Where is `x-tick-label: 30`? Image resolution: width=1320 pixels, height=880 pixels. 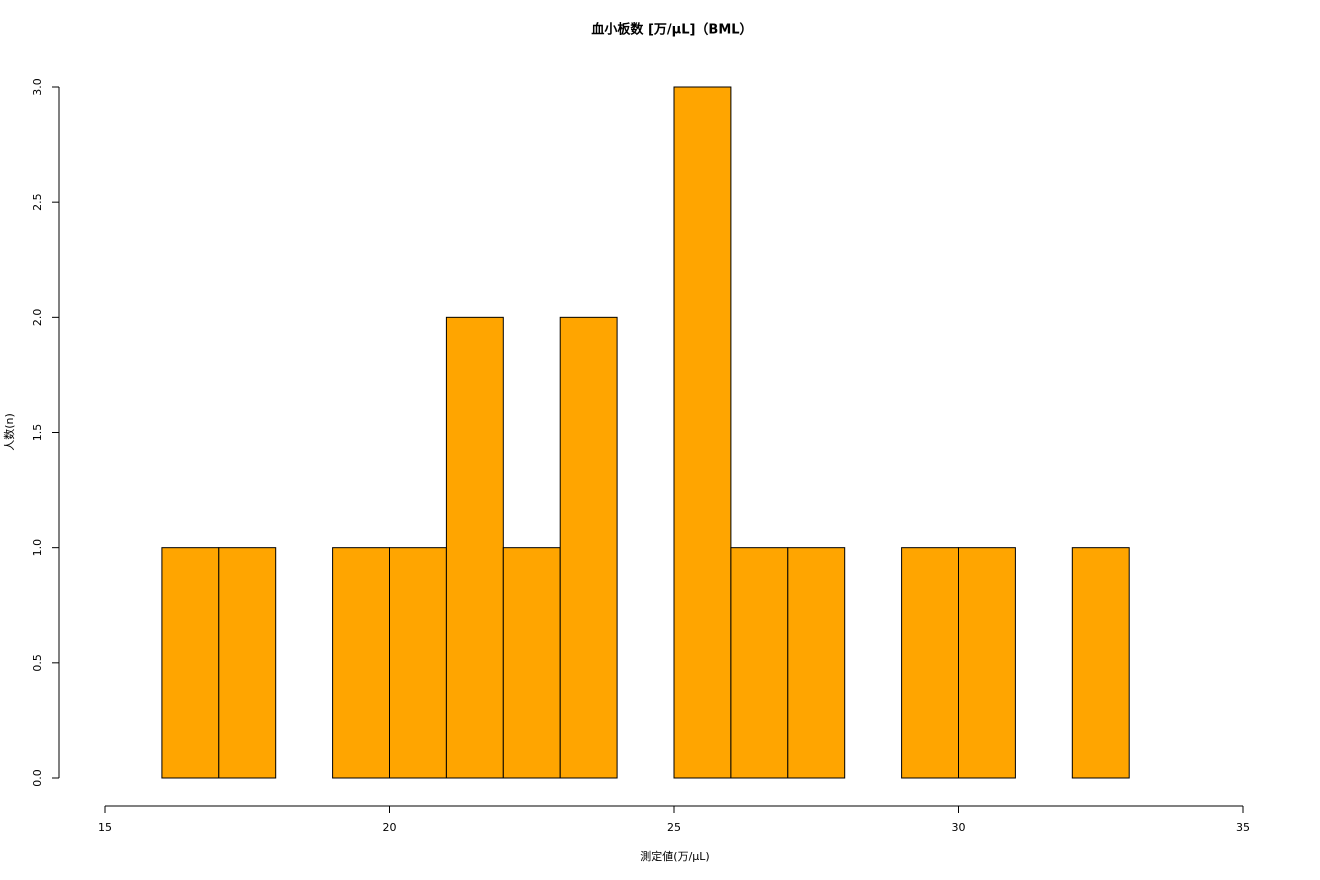 x-tick-label: 30 is located at coordinates (959, 827).